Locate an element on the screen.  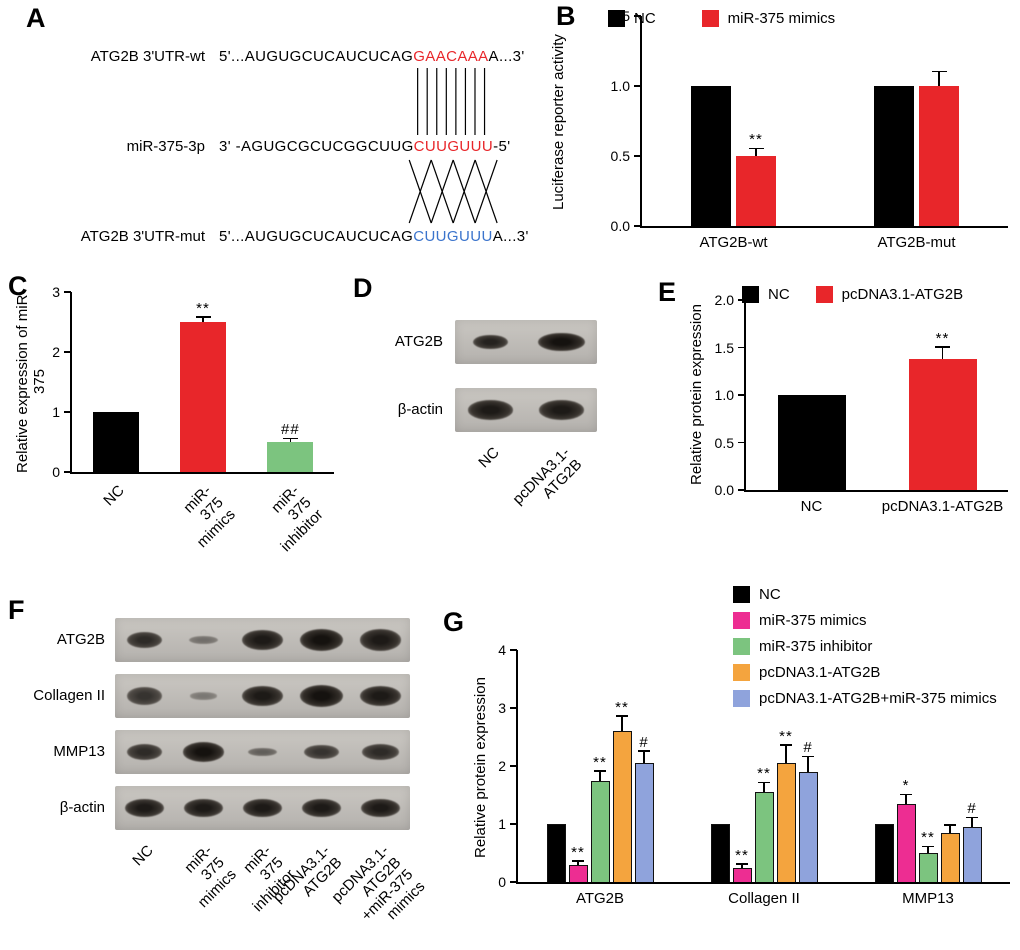
sequence-label: miR-375-3p is located at coordinates (165, 146).